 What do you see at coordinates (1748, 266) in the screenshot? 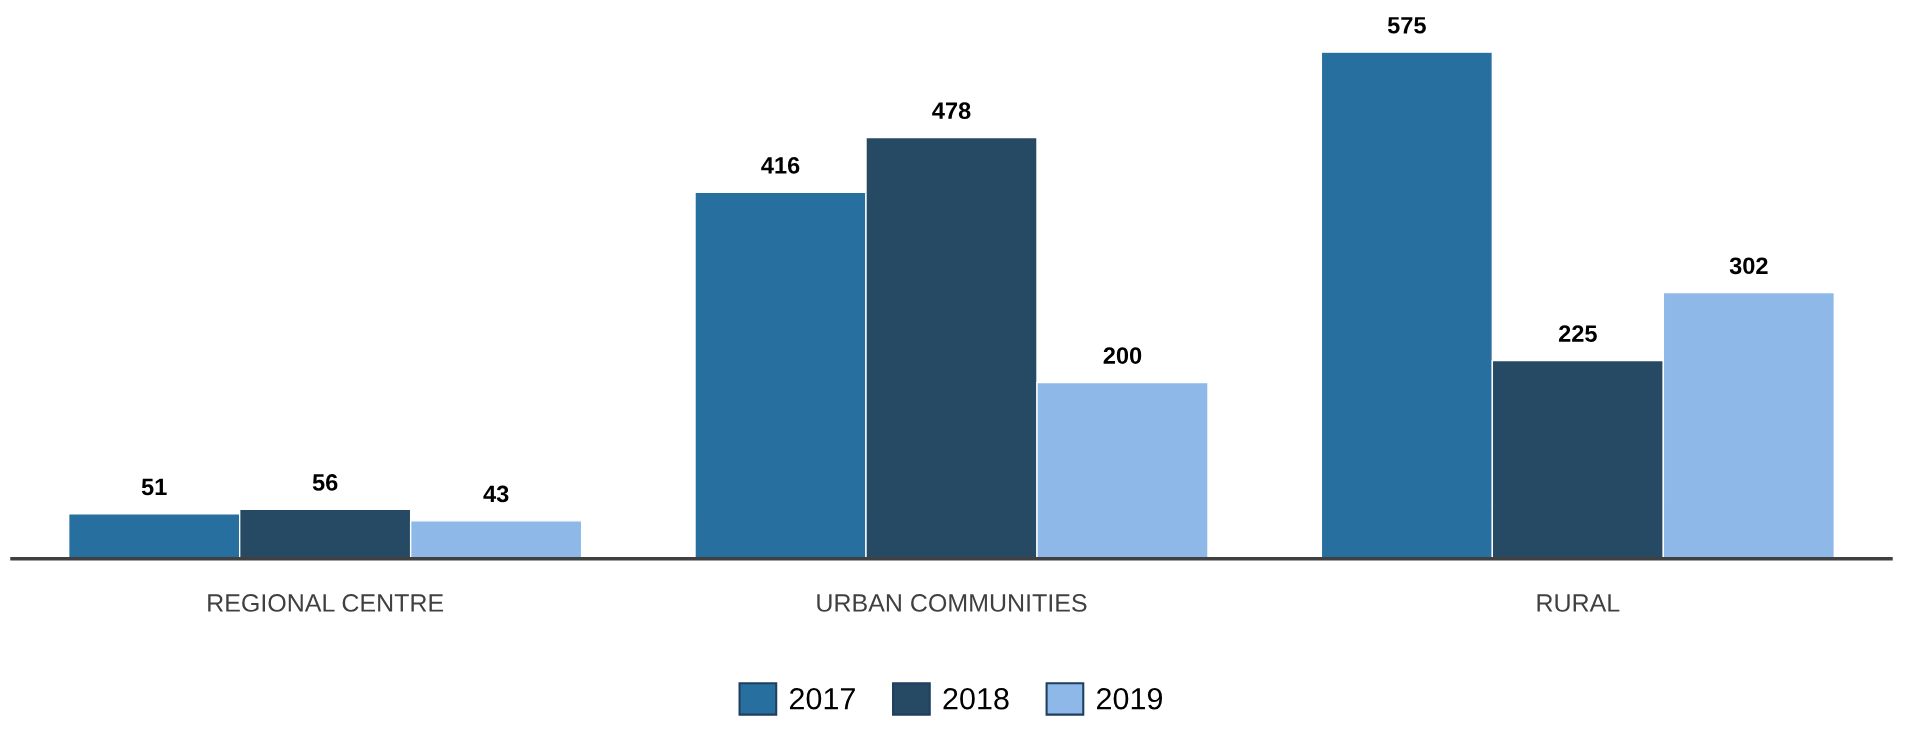
I see `data-label: 302` at bounding box center [1748, 266].